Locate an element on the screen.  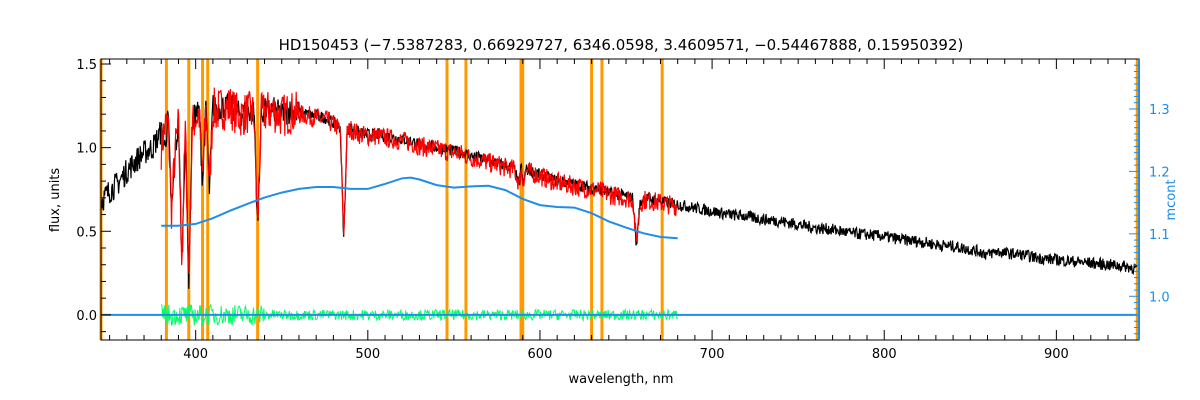
y-tick-label: 0.5 is located at coordinates (86, 232).